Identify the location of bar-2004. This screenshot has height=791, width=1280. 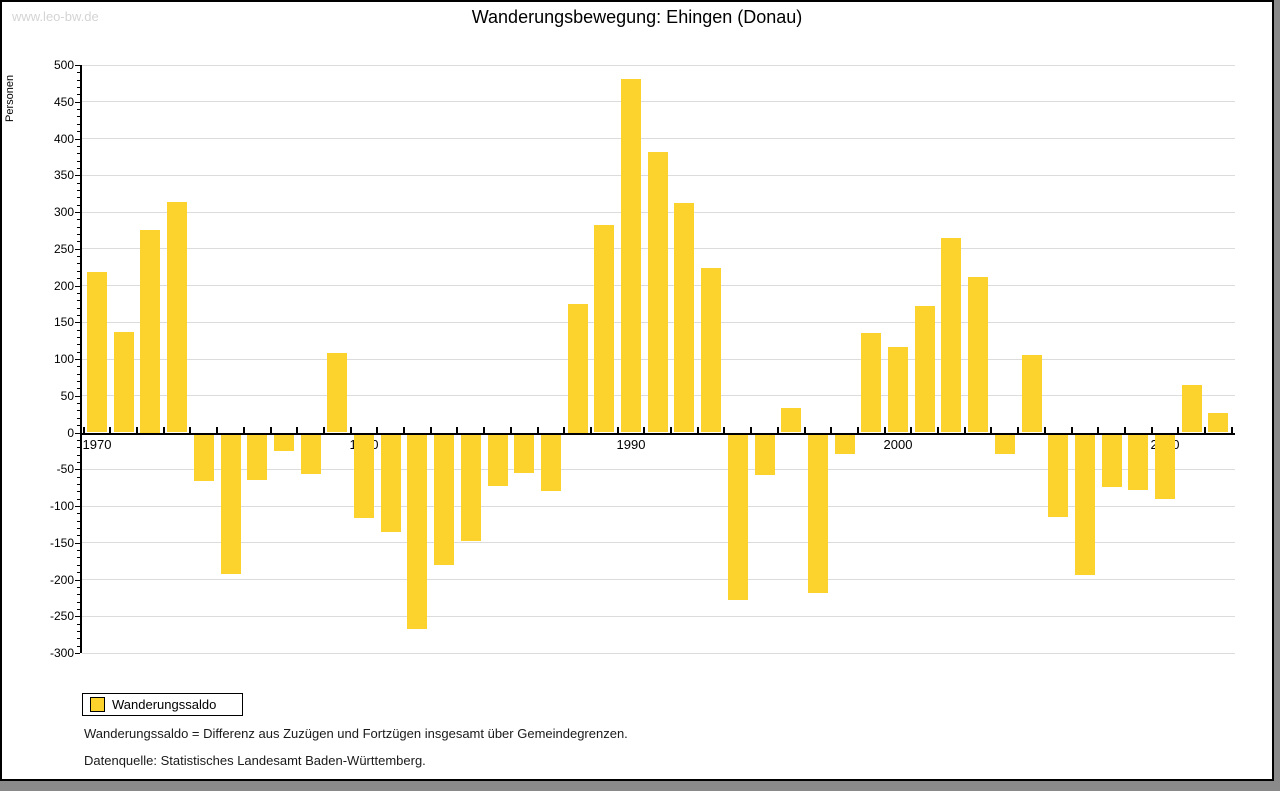
(1004, 444).